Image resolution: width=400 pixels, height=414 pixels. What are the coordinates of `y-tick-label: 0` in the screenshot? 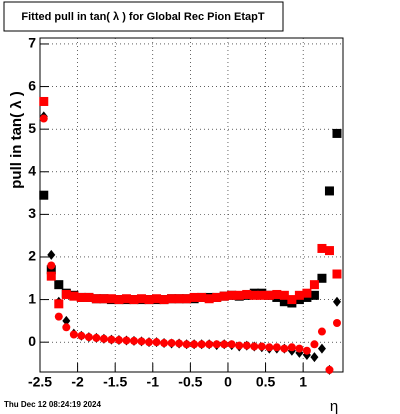 It's located at (32, 341).